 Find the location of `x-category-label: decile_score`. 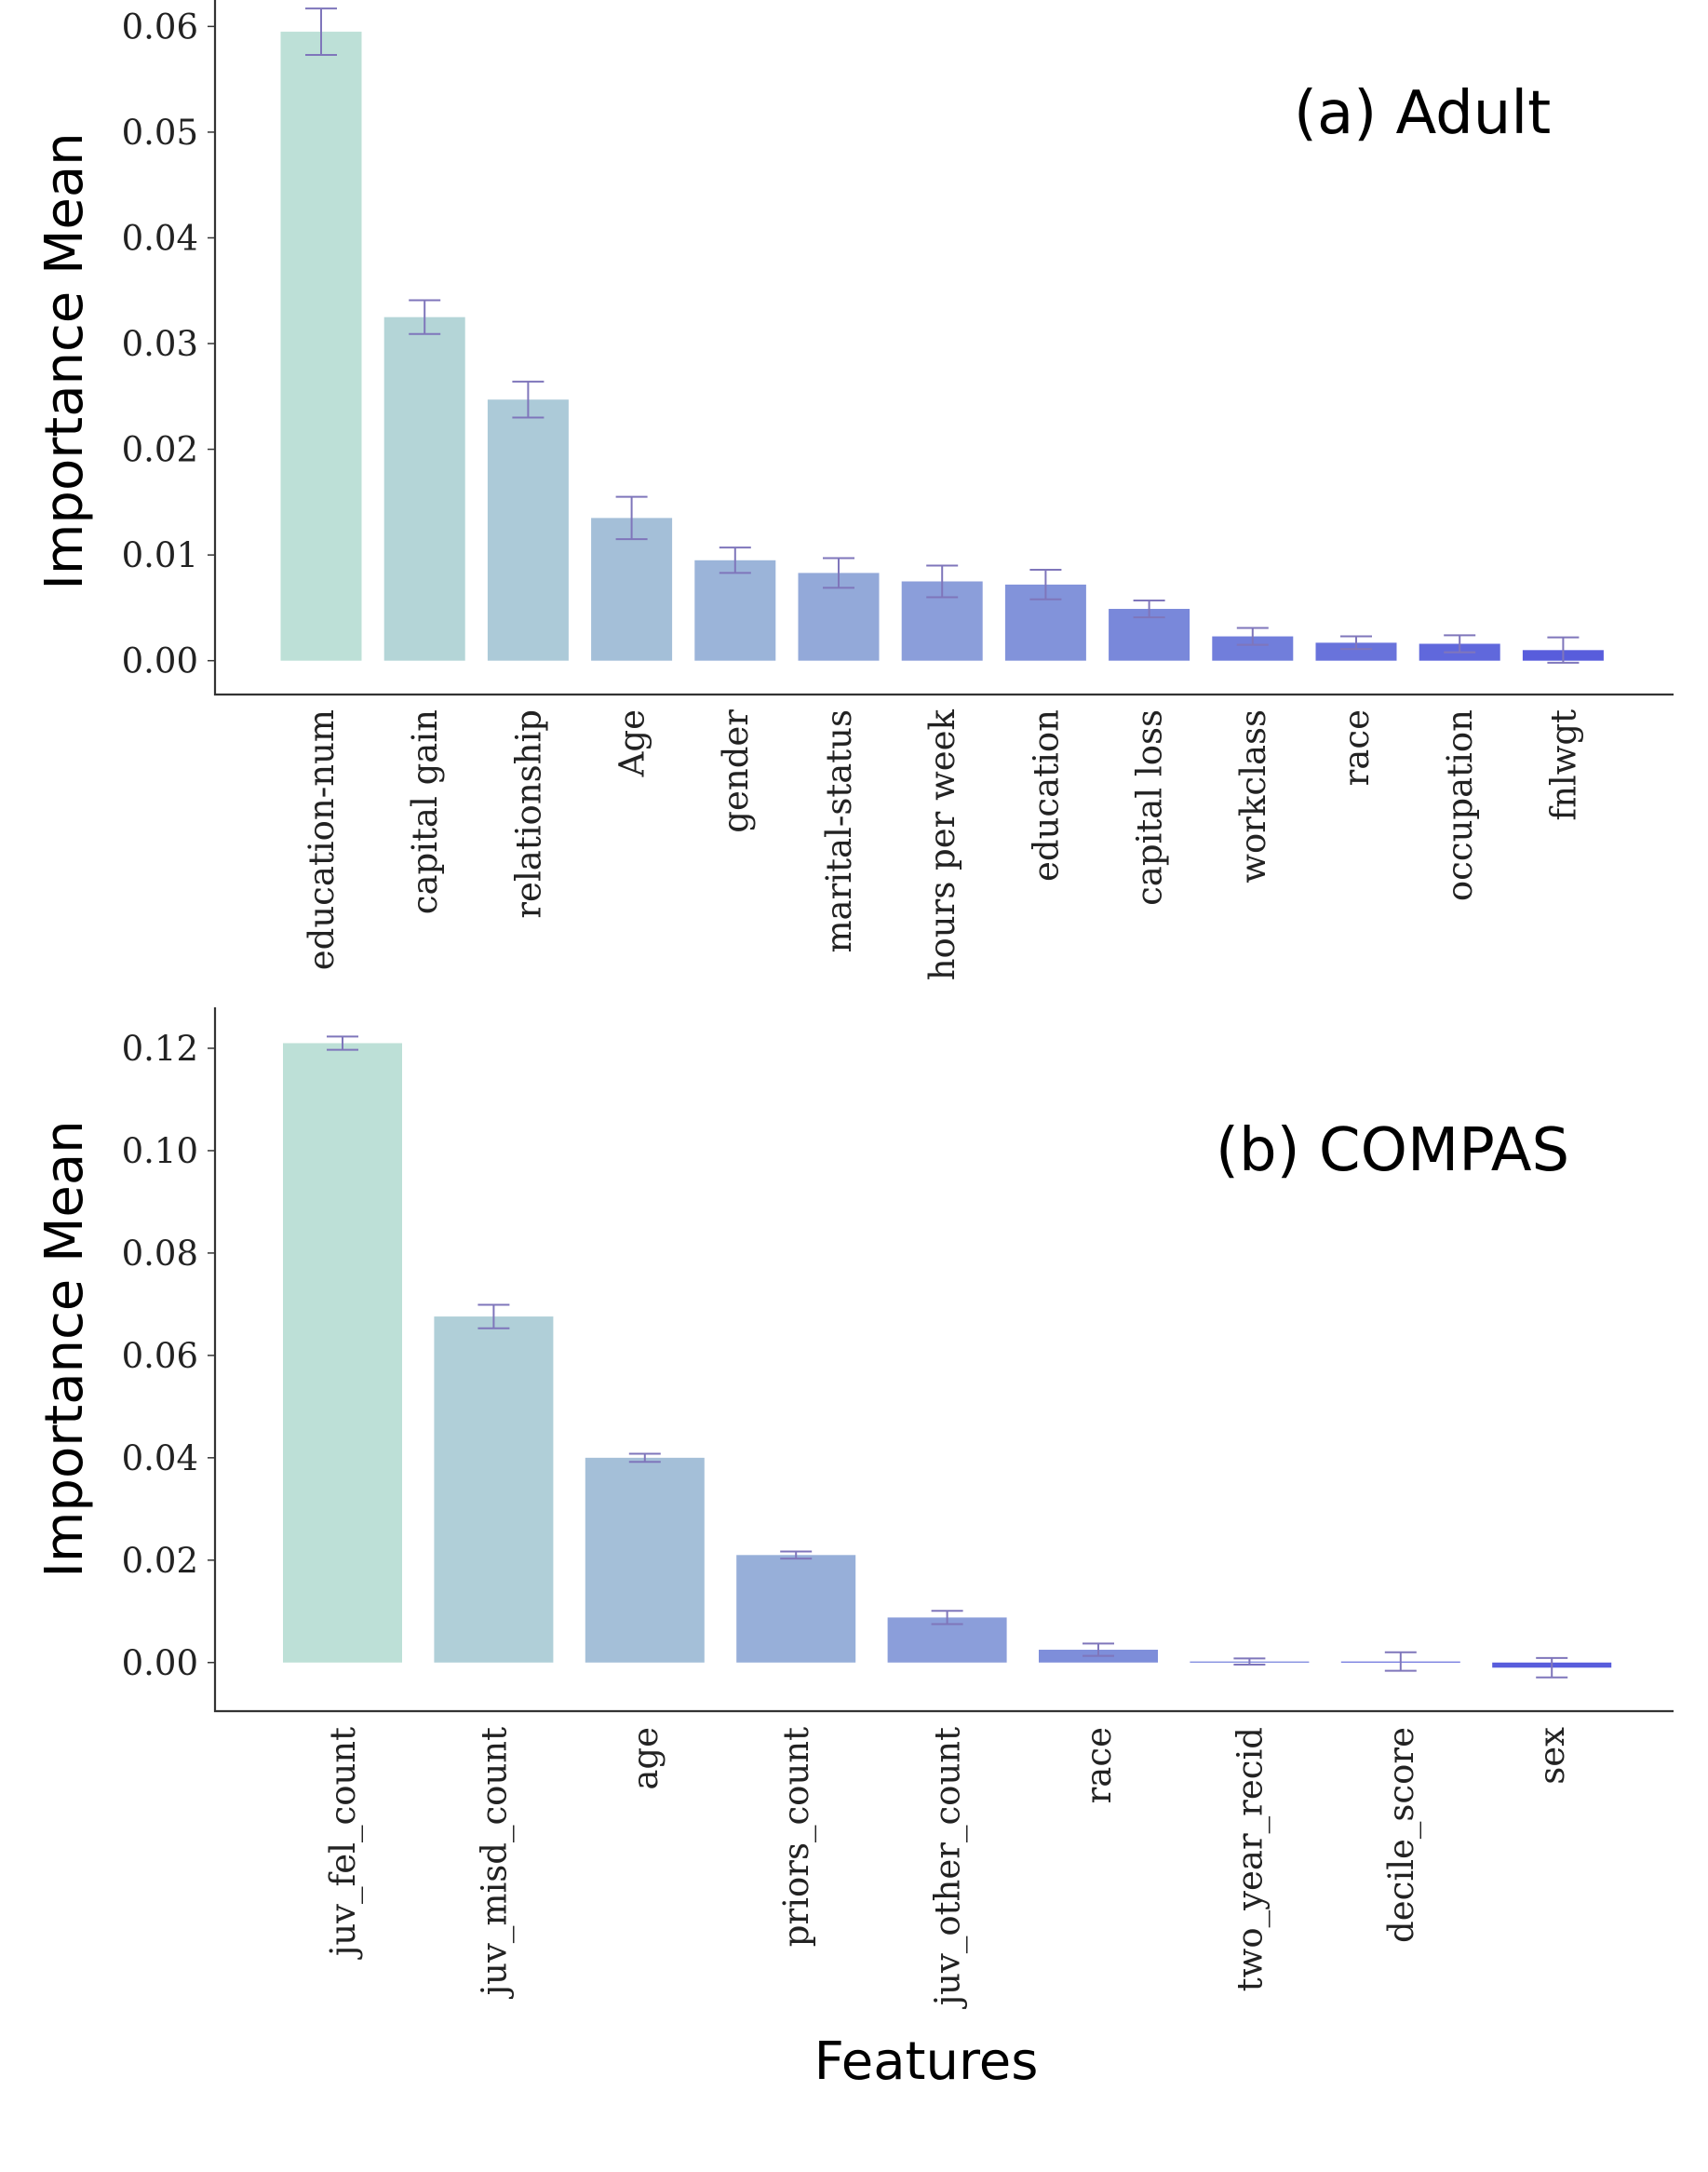

x-category-label: decile_score is located at coordinates (1401, 1835).